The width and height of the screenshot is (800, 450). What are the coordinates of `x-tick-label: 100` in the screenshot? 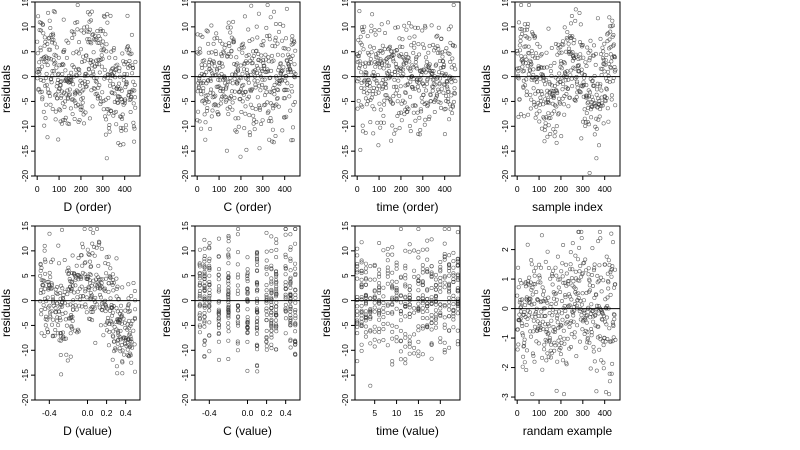 It's located at (379, 189).